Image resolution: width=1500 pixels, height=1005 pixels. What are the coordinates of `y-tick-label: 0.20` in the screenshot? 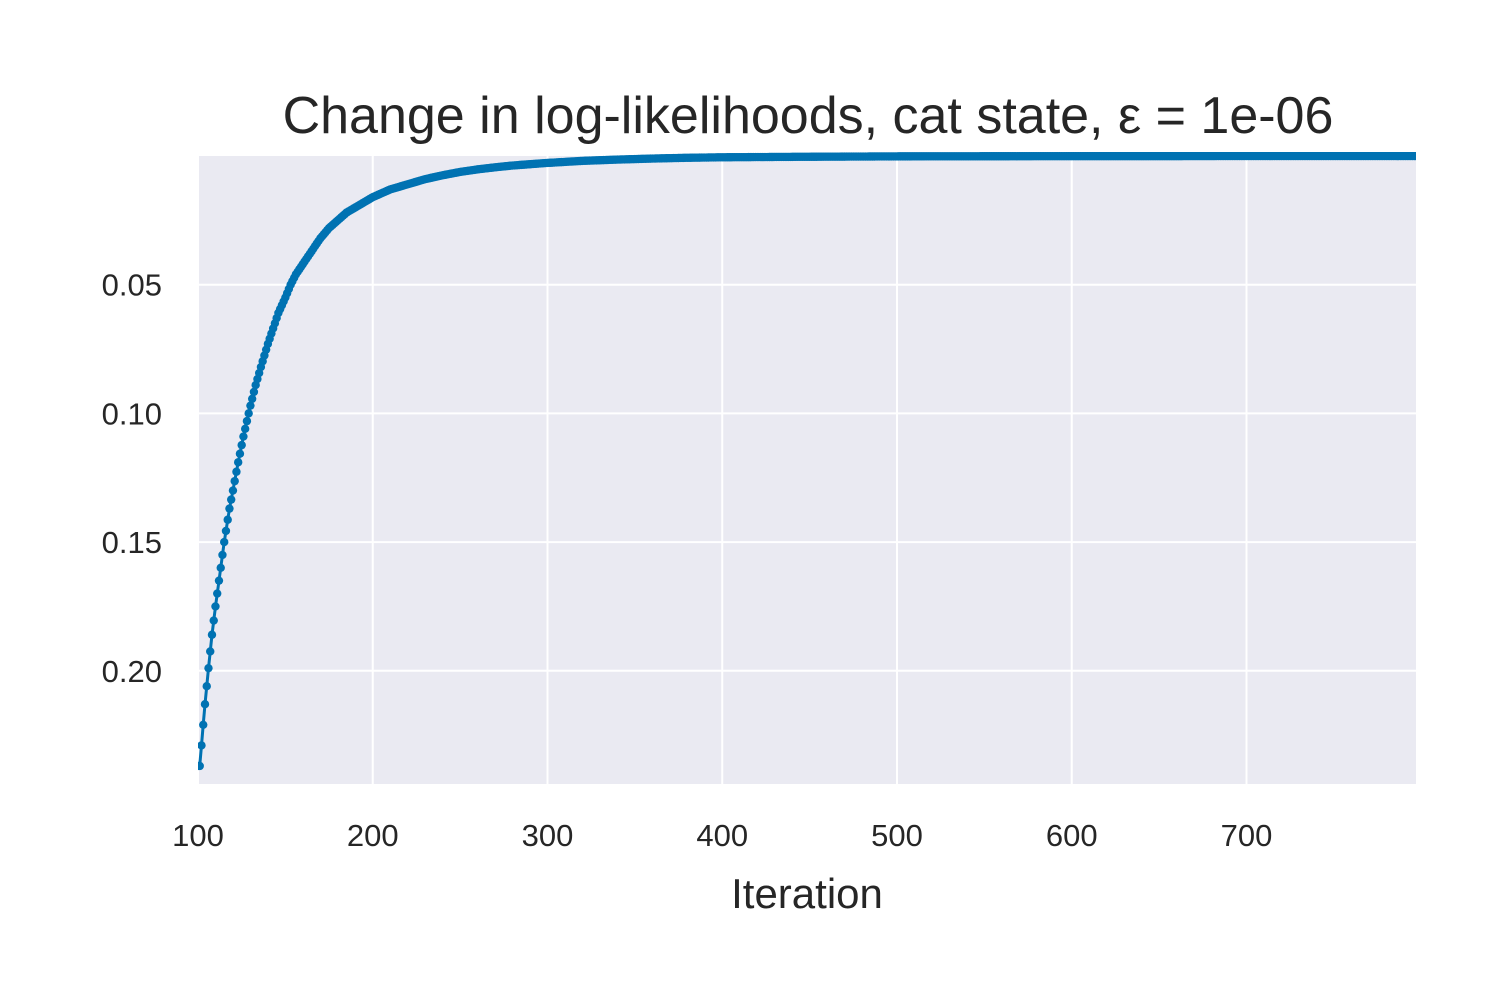 It's located at (132, 671).